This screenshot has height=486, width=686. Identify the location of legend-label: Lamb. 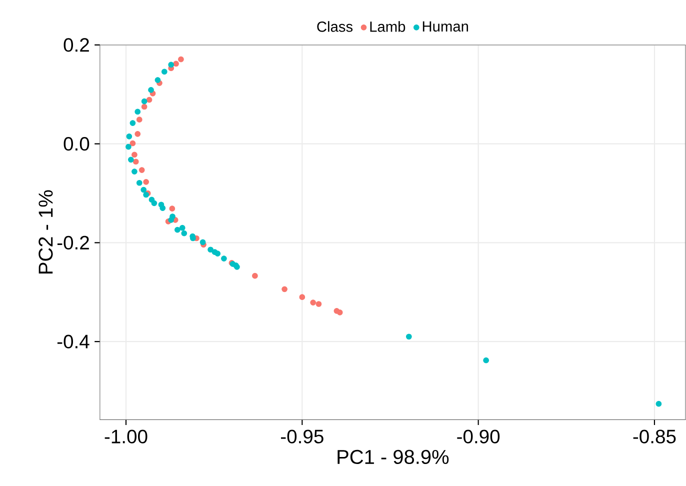
(388, 26).